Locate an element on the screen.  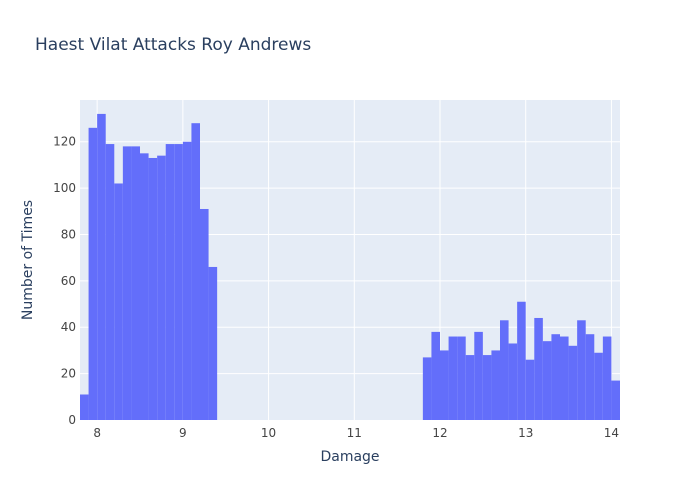
x-tick-label: 11 is located at coordinates (354, 433).